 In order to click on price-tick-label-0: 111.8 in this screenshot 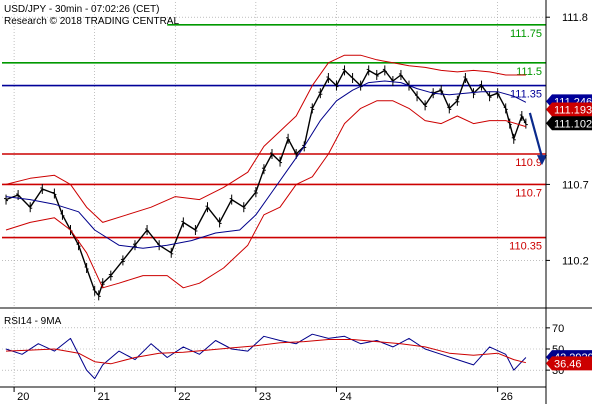, I will do `click(575, 18)`.